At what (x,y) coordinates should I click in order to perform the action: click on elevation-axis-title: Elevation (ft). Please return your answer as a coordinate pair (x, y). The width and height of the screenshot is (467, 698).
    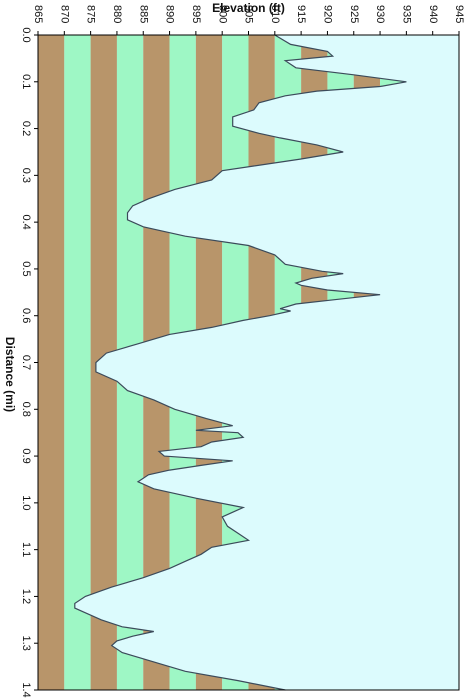
    Looking at the image, I should click on (248, 8).